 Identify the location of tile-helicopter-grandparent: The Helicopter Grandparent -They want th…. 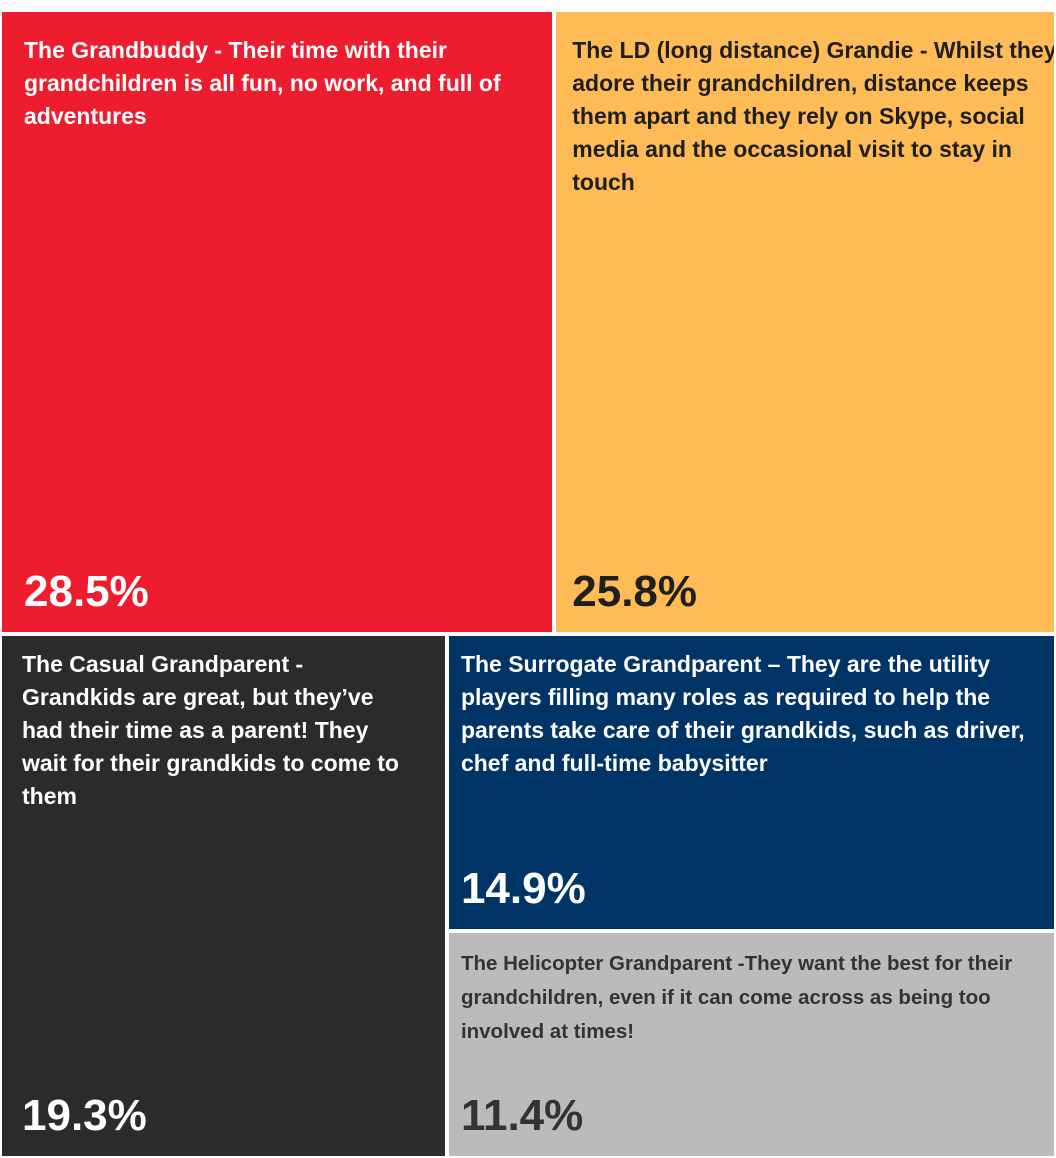
(751, 1044).